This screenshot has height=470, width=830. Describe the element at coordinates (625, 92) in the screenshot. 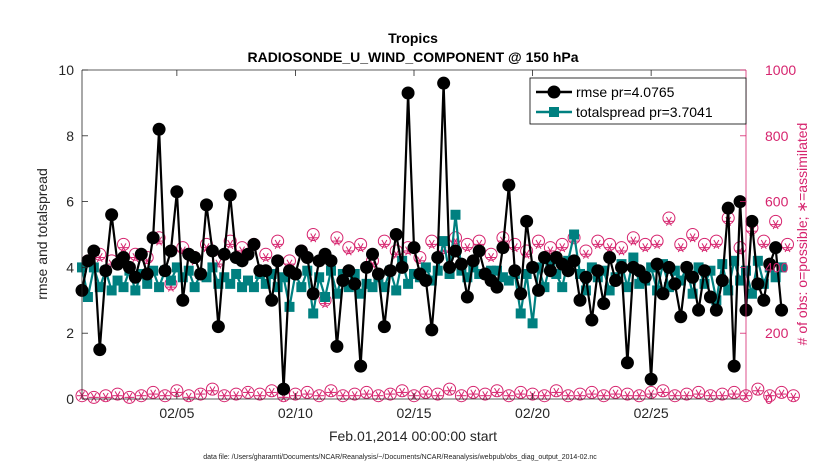

I see `legend-rmse-label: rmse pr=4.0765` at that location.